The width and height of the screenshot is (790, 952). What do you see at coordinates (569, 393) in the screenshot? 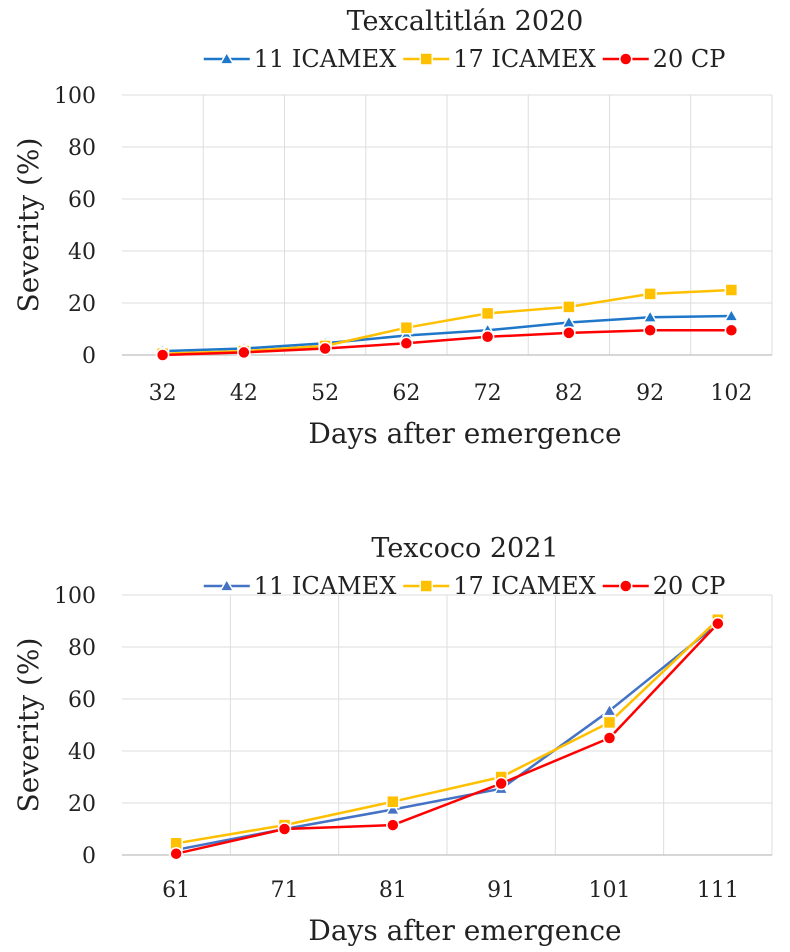
I see `x-tick-label: 82` at bounding box center [569, 393].